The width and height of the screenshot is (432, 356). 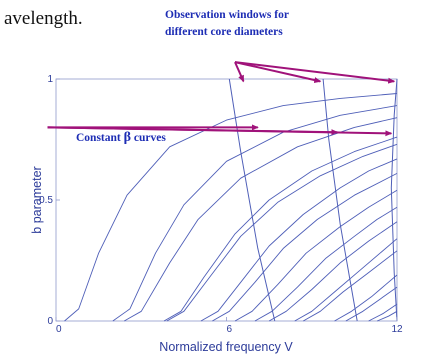 What do you see at coordinates (226, 347) in the screenshot?
I see `x-axis-label: Normalized frequency V` at bounding box center [226, 347].